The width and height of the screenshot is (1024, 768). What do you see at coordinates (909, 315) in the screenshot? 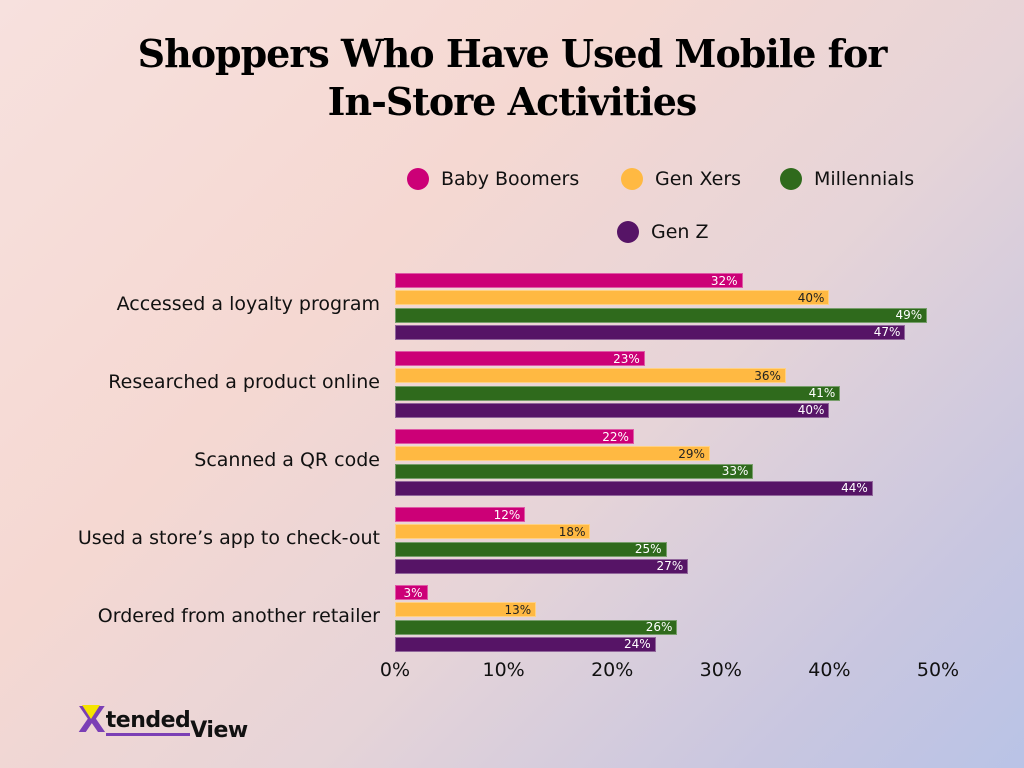
I see `bar-value-label: 49%` at bounding box center [909, 315].